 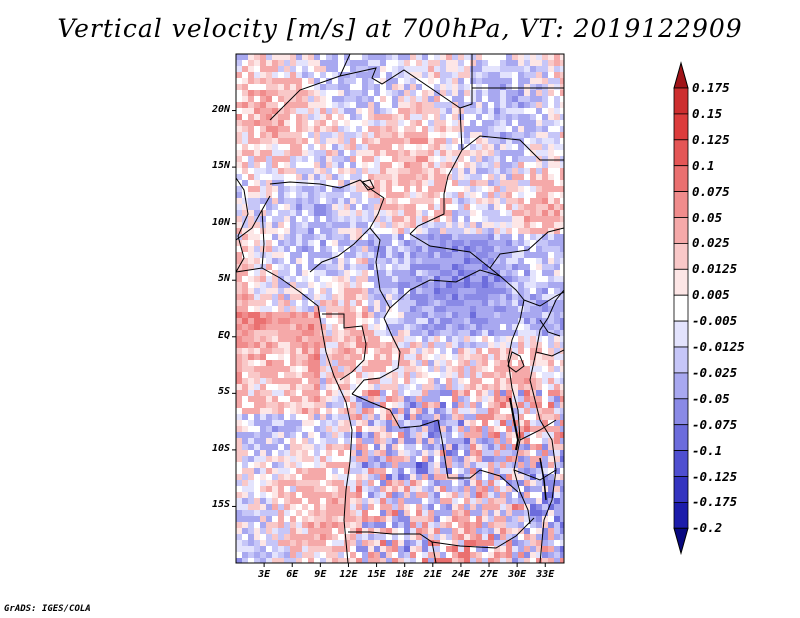 What do you see at coordinates (681, 75) in the screenshot?
I see `colorbar-top-arrow` at bounding box center [681, 75].